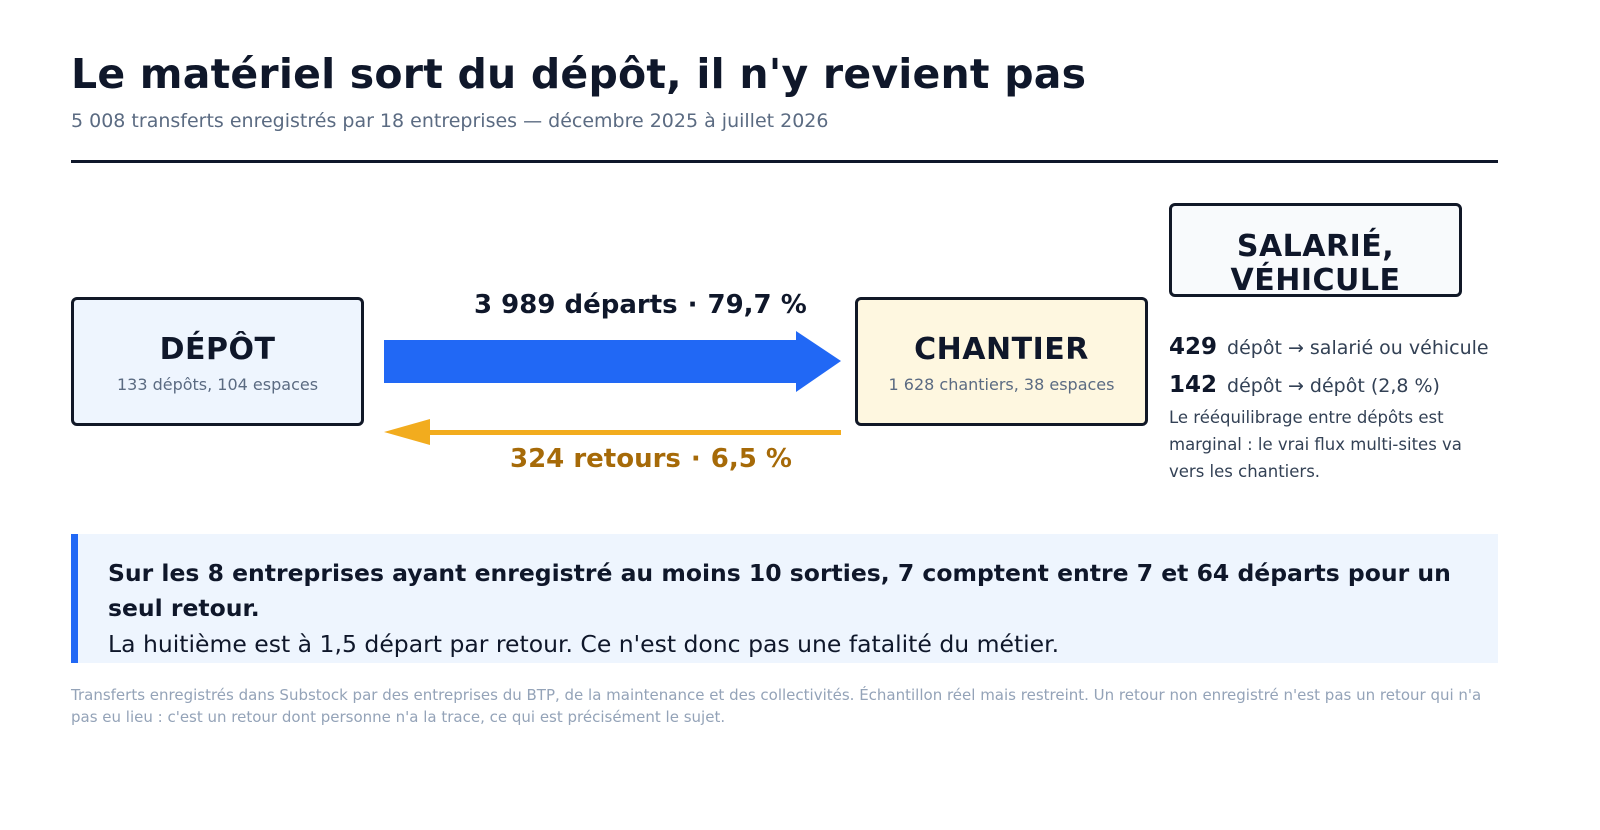 This screenshot has width=1600, height=830. Describe the element at coordinates (757, 305) in the screenshot. I see `departs-share: 79,7 %` at that location.